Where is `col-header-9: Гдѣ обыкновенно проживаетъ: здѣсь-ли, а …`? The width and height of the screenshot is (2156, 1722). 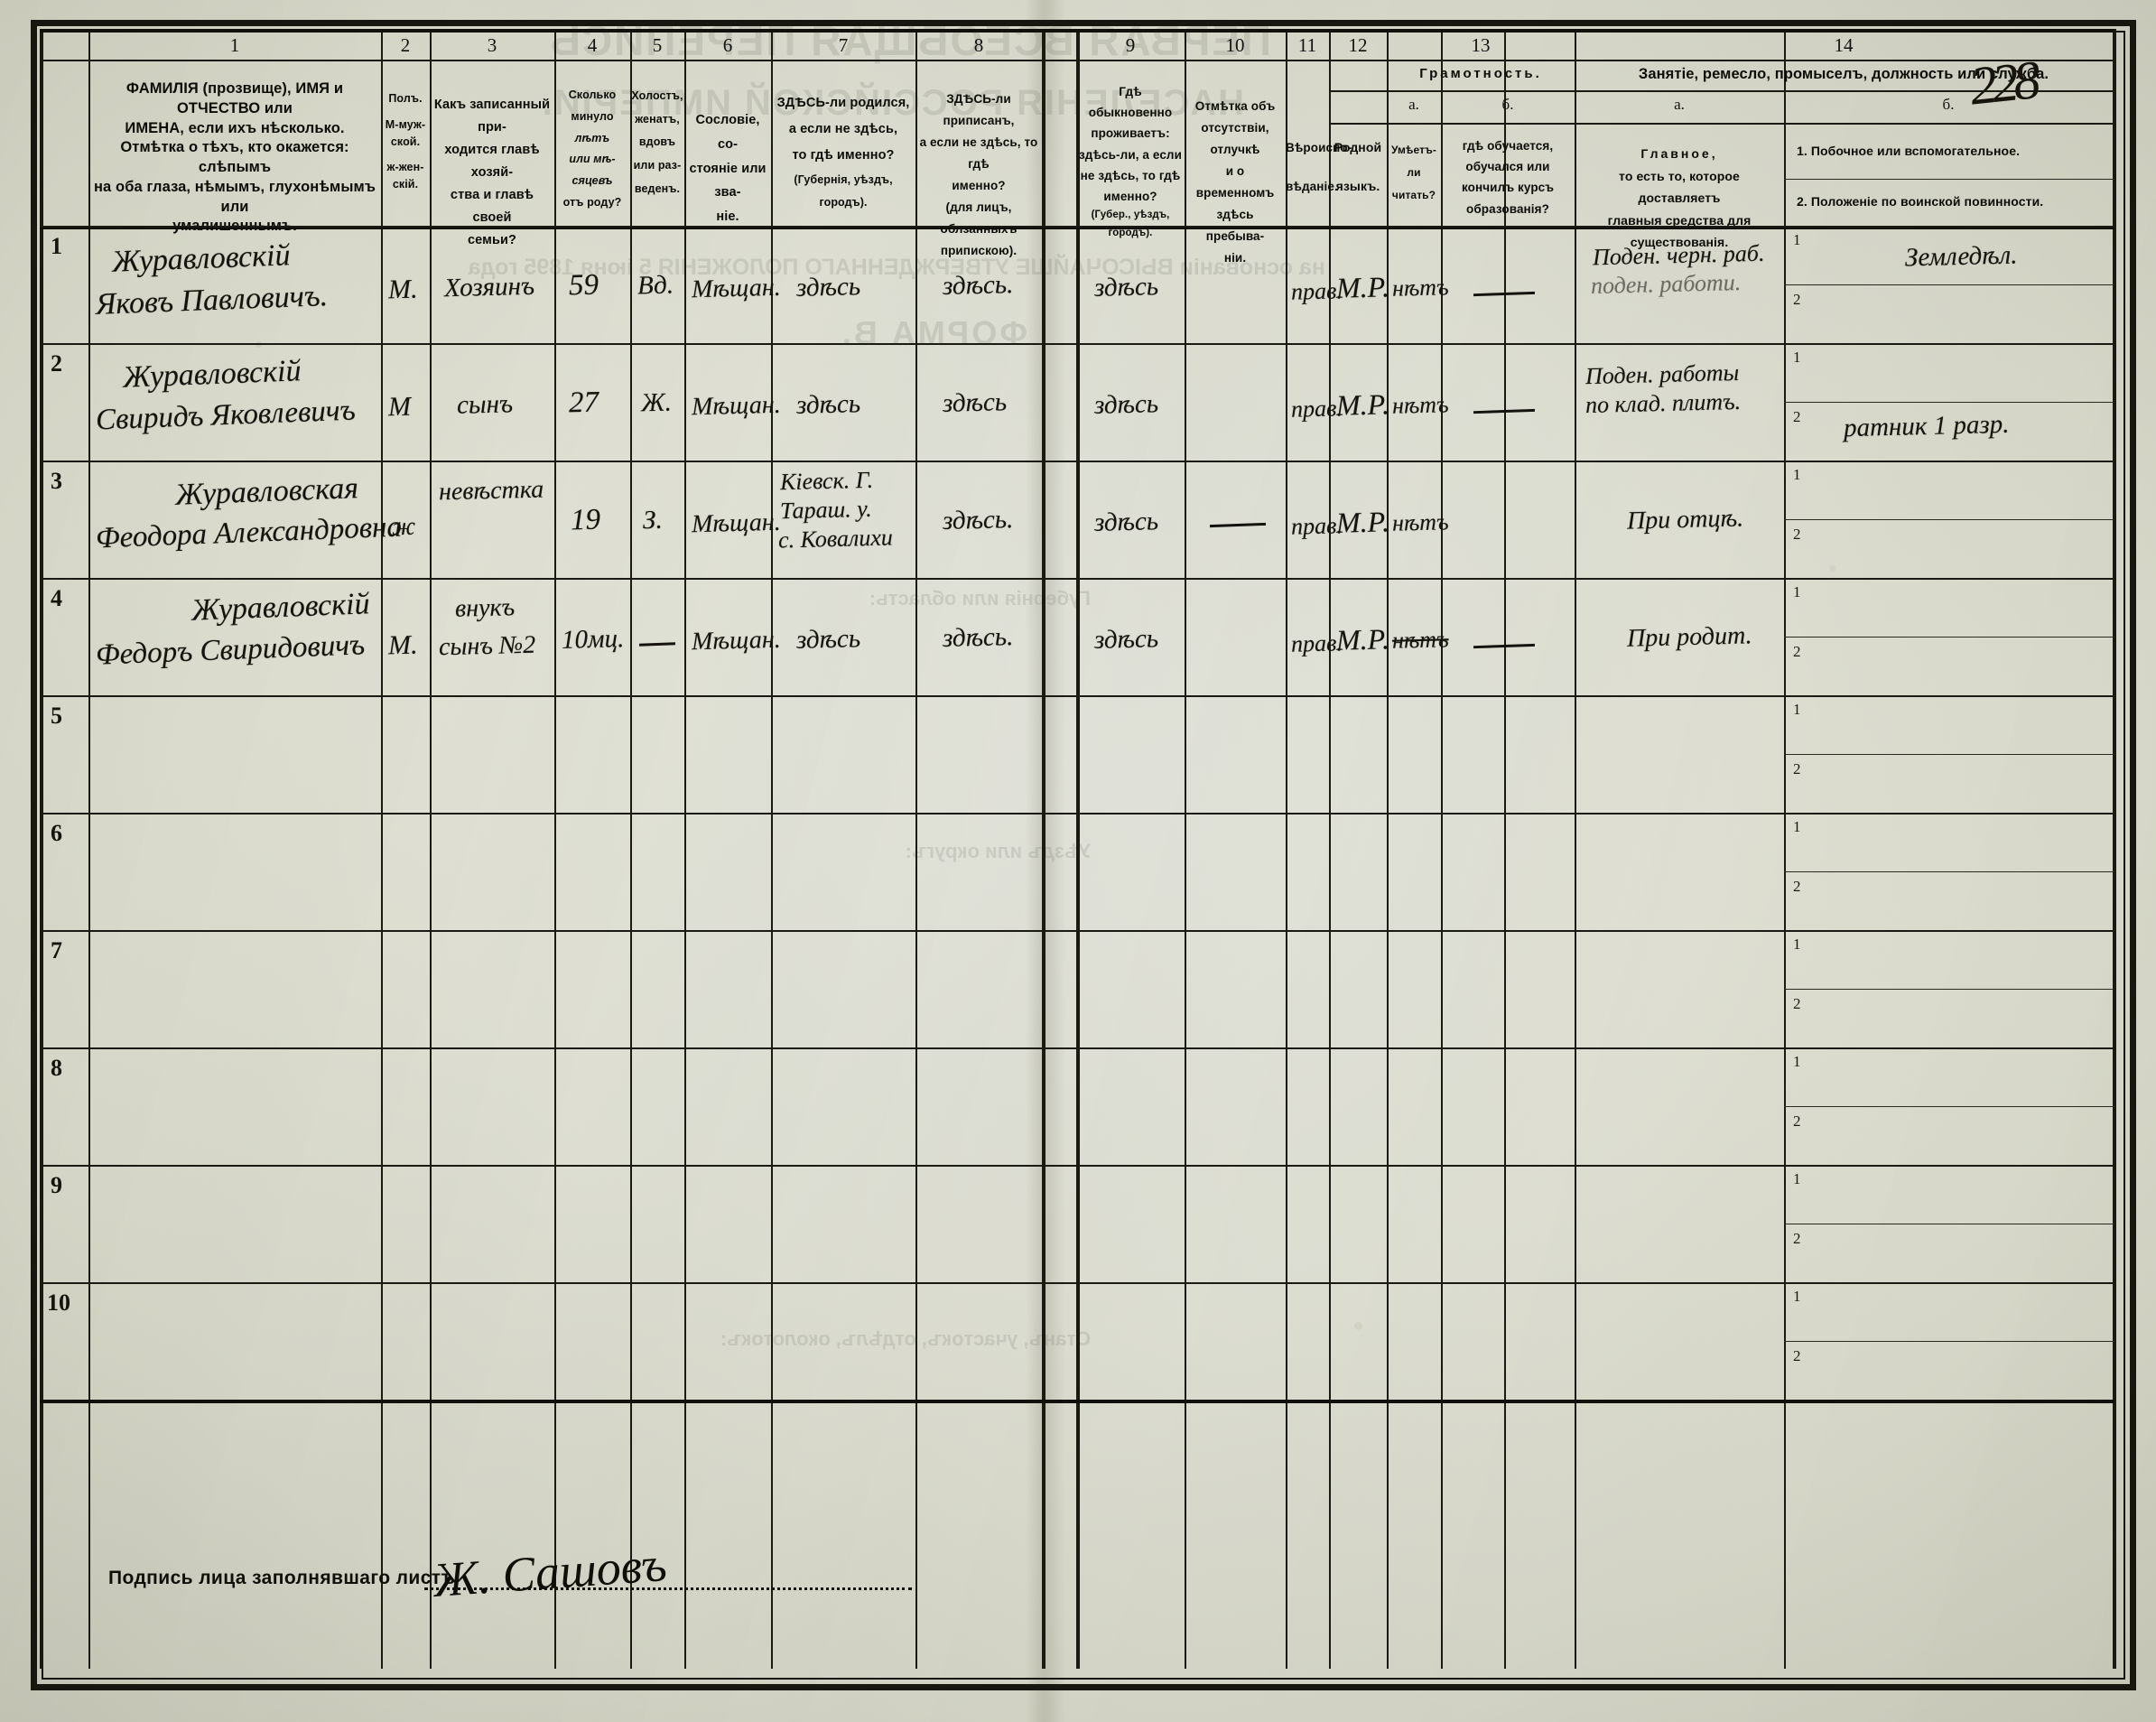
col-header-9: Гдѣ обыкновенно проживаетъ: здѣсь-ли, а … is located at coordinates (1130, 162).